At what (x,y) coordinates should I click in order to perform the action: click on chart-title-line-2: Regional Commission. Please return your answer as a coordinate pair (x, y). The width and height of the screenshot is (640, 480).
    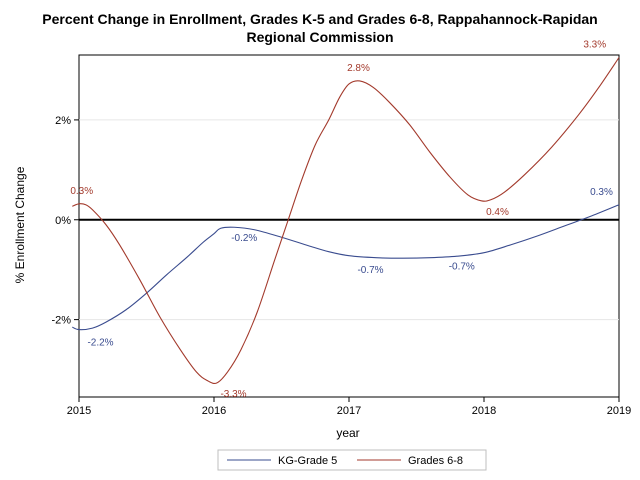
    Looking at the image, I should click on (319, 37).